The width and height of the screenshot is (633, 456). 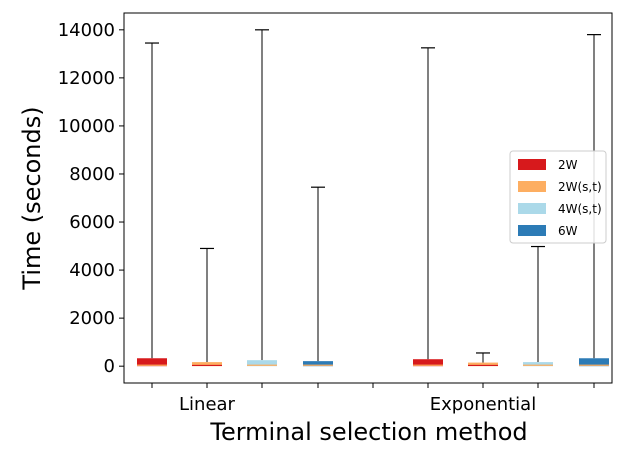 I want to click on legend-frame, so click(x=558, y=197).